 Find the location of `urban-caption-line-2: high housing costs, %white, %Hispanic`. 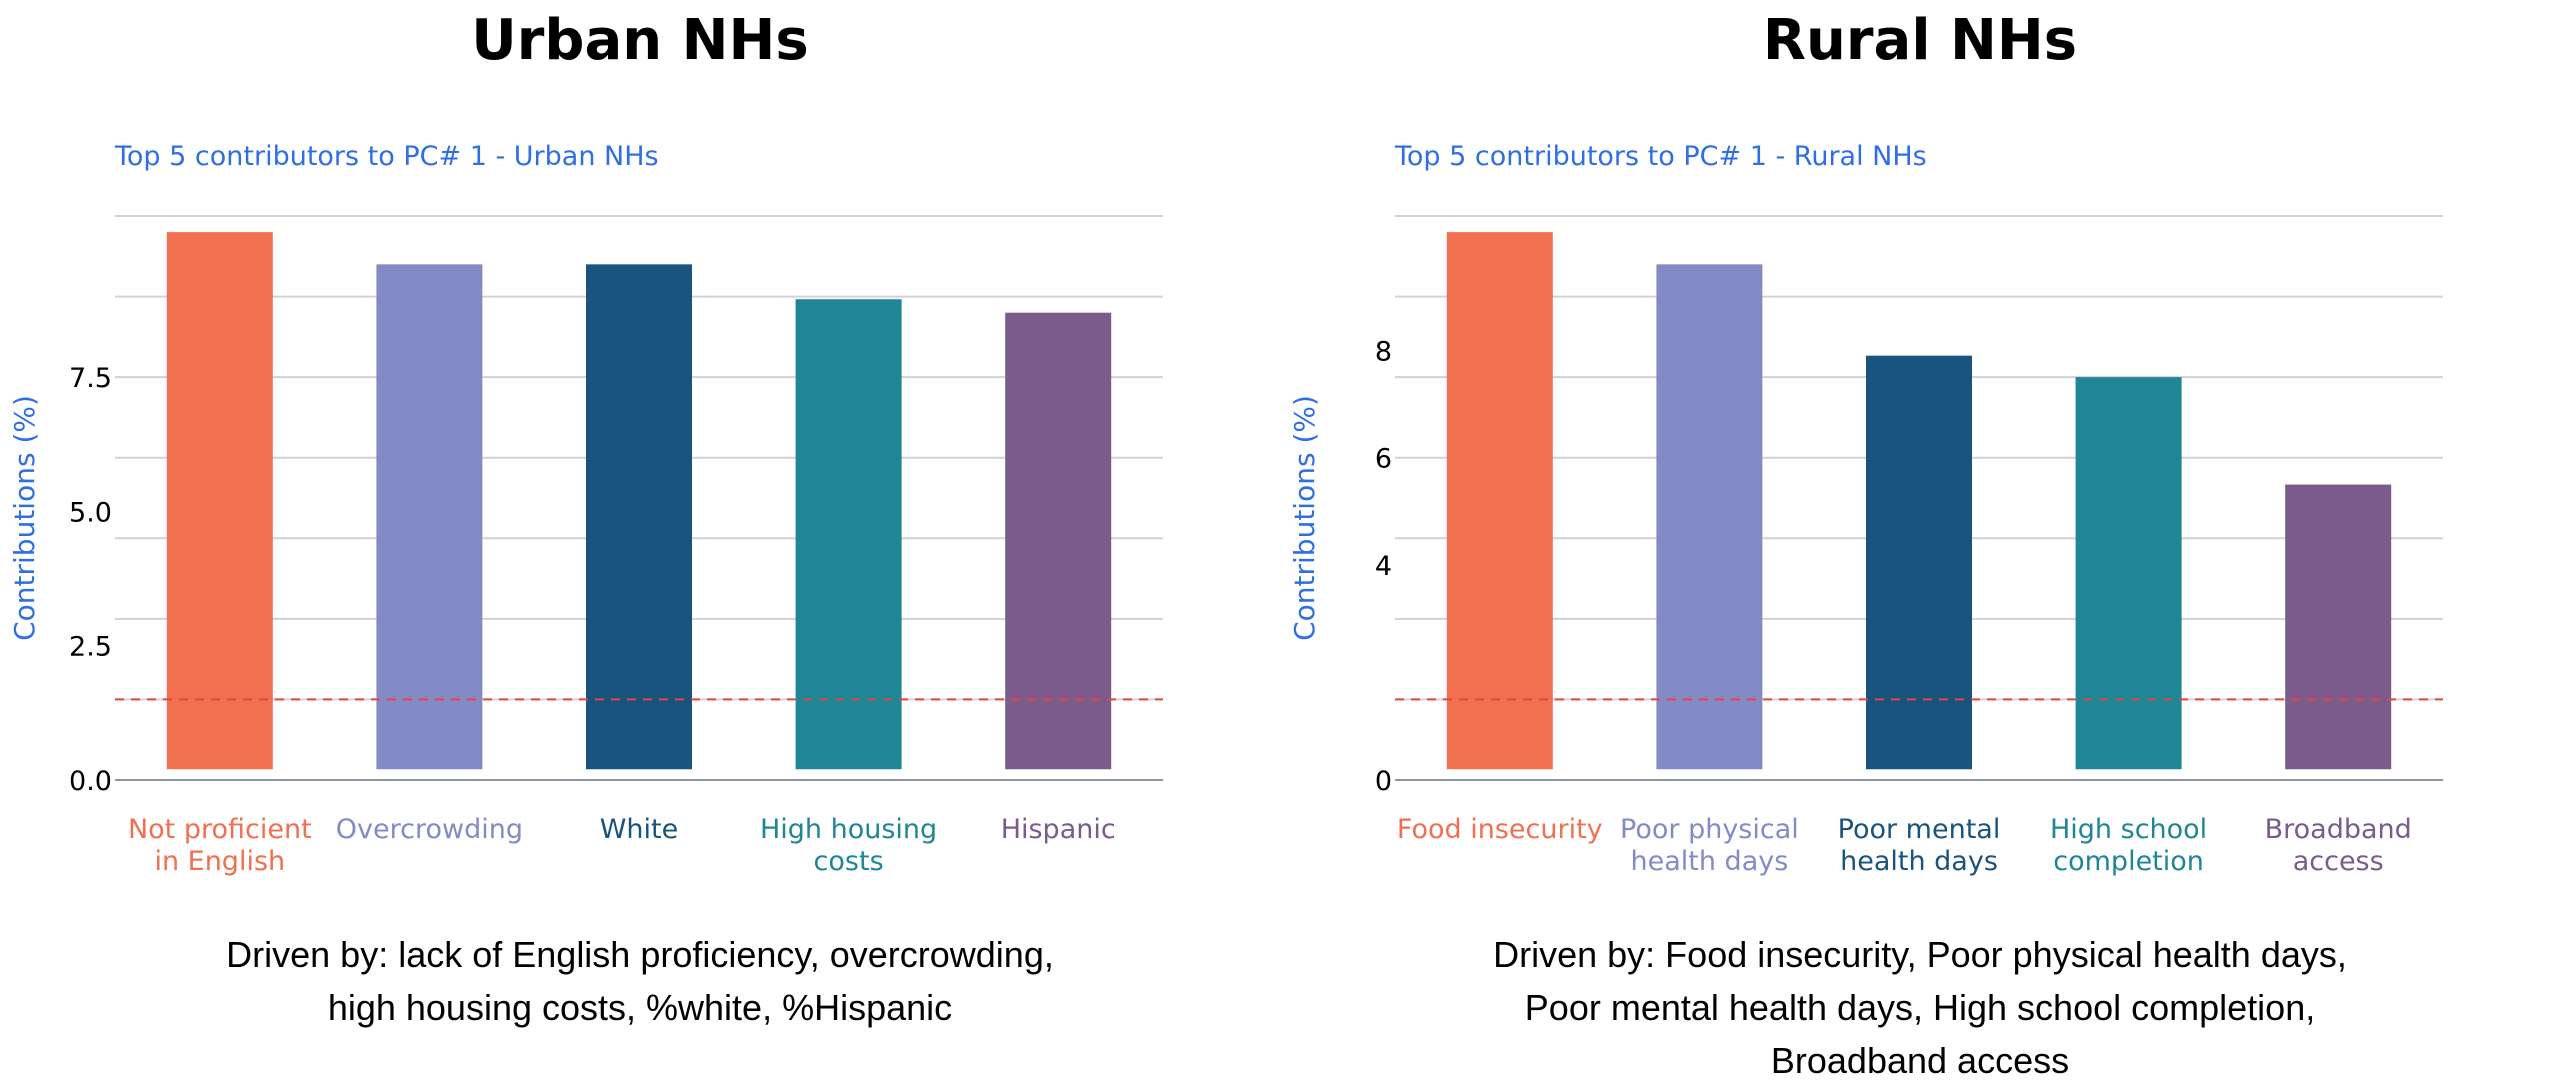

urban-caption-line-2: high housing costs, %white, %Hispanic is located at coordinates (640, 1007).